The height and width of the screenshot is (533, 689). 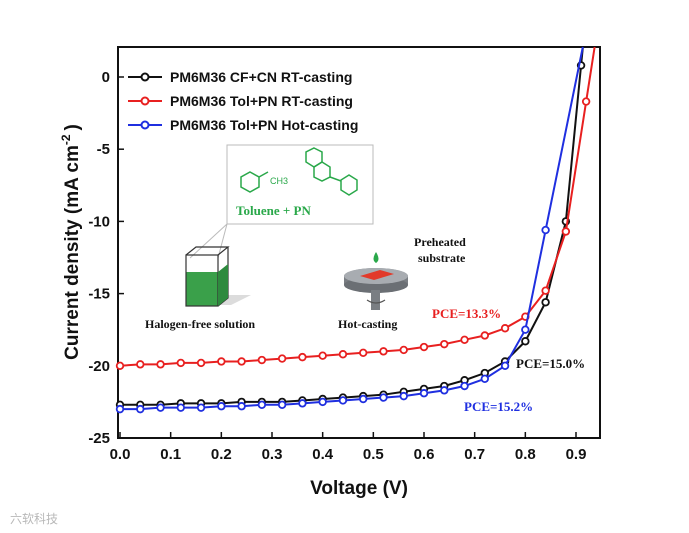 What do you see at coordinates (323, 454) in the screenshot?
I see `x-tick-label: 0.4` at bounding box center [323, 454].